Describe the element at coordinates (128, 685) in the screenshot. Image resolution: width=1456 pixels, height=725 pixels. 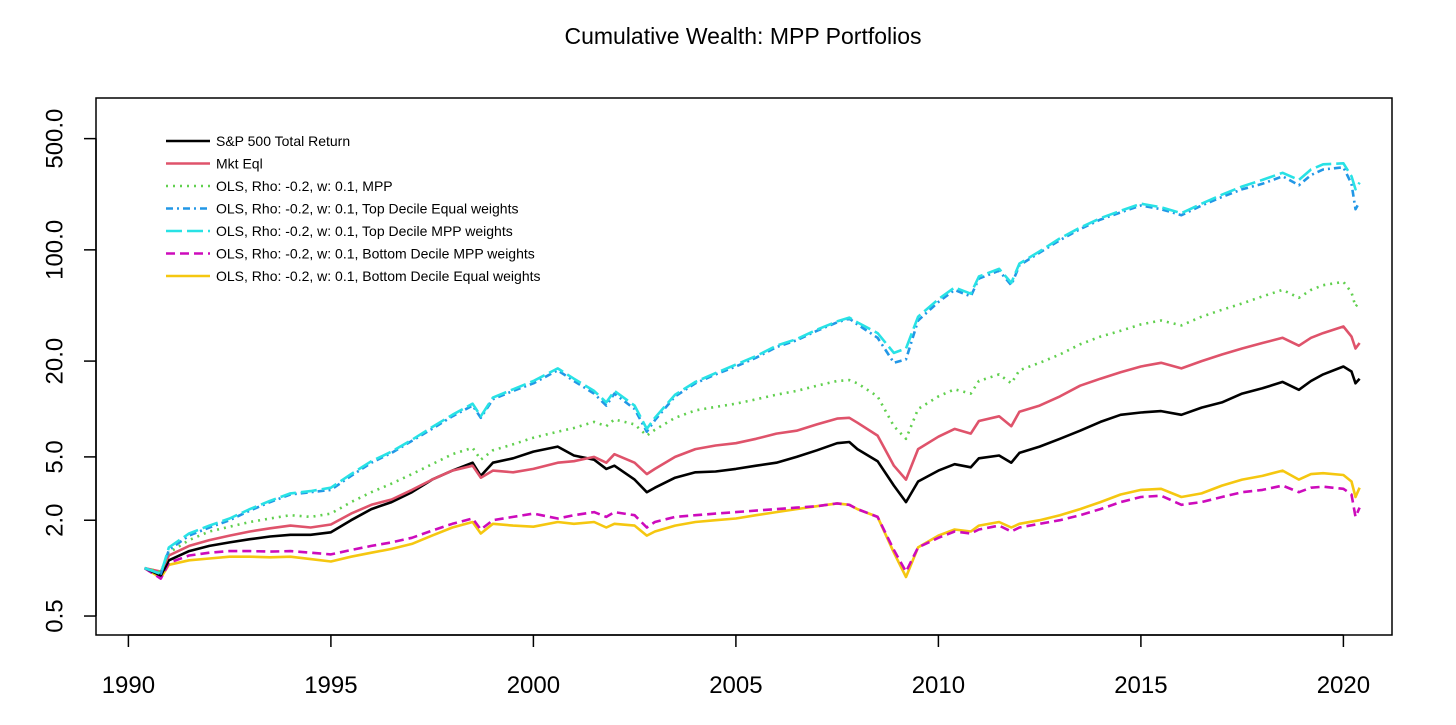
I see `x-tick-label: 1990` at that location.